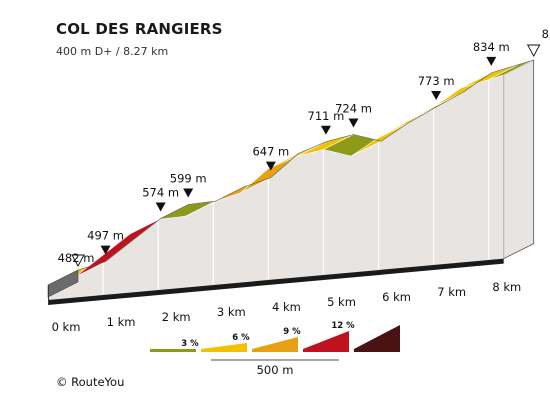 The height and width of the screenshot is (400, 550). What do you see at coordinates (491, 47) in the screenshot?
I see `altitude-label: 834 m` at bounding box center [491, 47].